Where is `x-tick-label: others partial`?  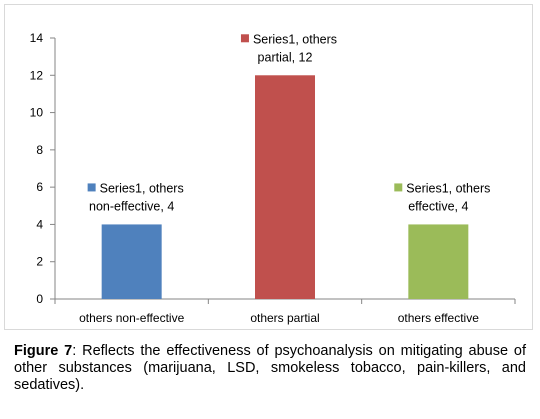 x-tick-label: others partial is located at coordinates (284, 318).